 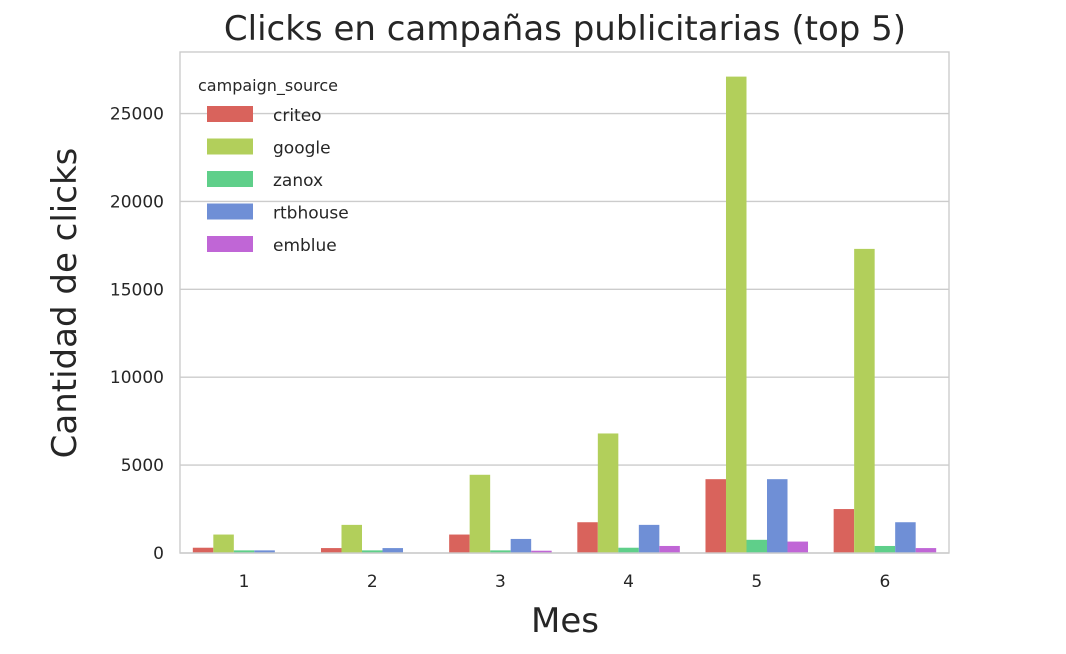 I want to click on legend-swatch-google, so click(x=230, y=146).